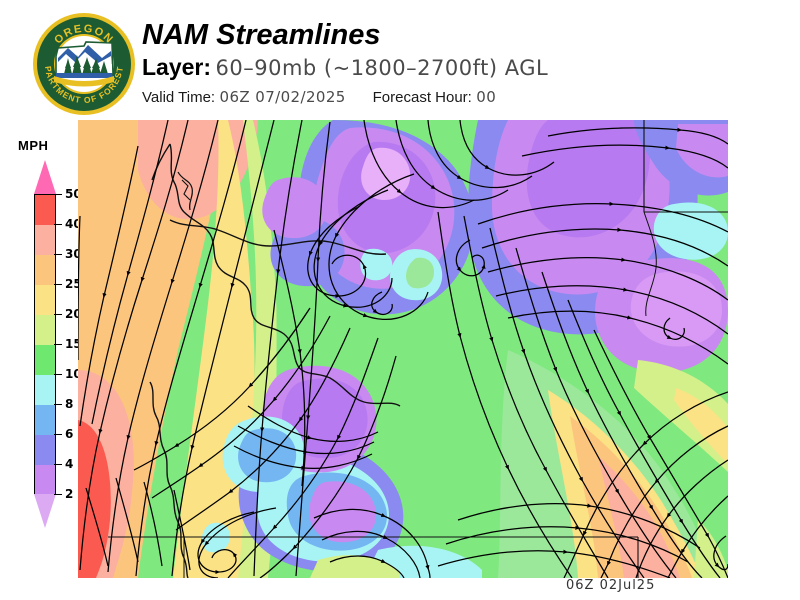  What do you see at coordinates (73, 284) in the screenshot?
I see `colorbar-tick-label: 25` at bounding box center [73, 284].